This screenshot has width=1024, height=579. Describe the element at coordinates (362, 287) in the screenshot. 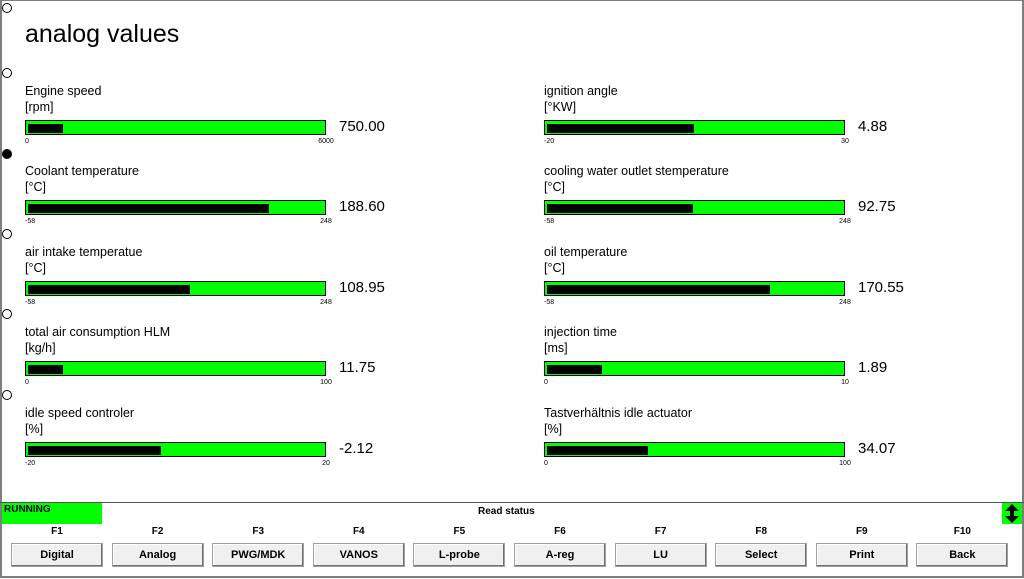

I see `gauge-value: 108.95` at that location.